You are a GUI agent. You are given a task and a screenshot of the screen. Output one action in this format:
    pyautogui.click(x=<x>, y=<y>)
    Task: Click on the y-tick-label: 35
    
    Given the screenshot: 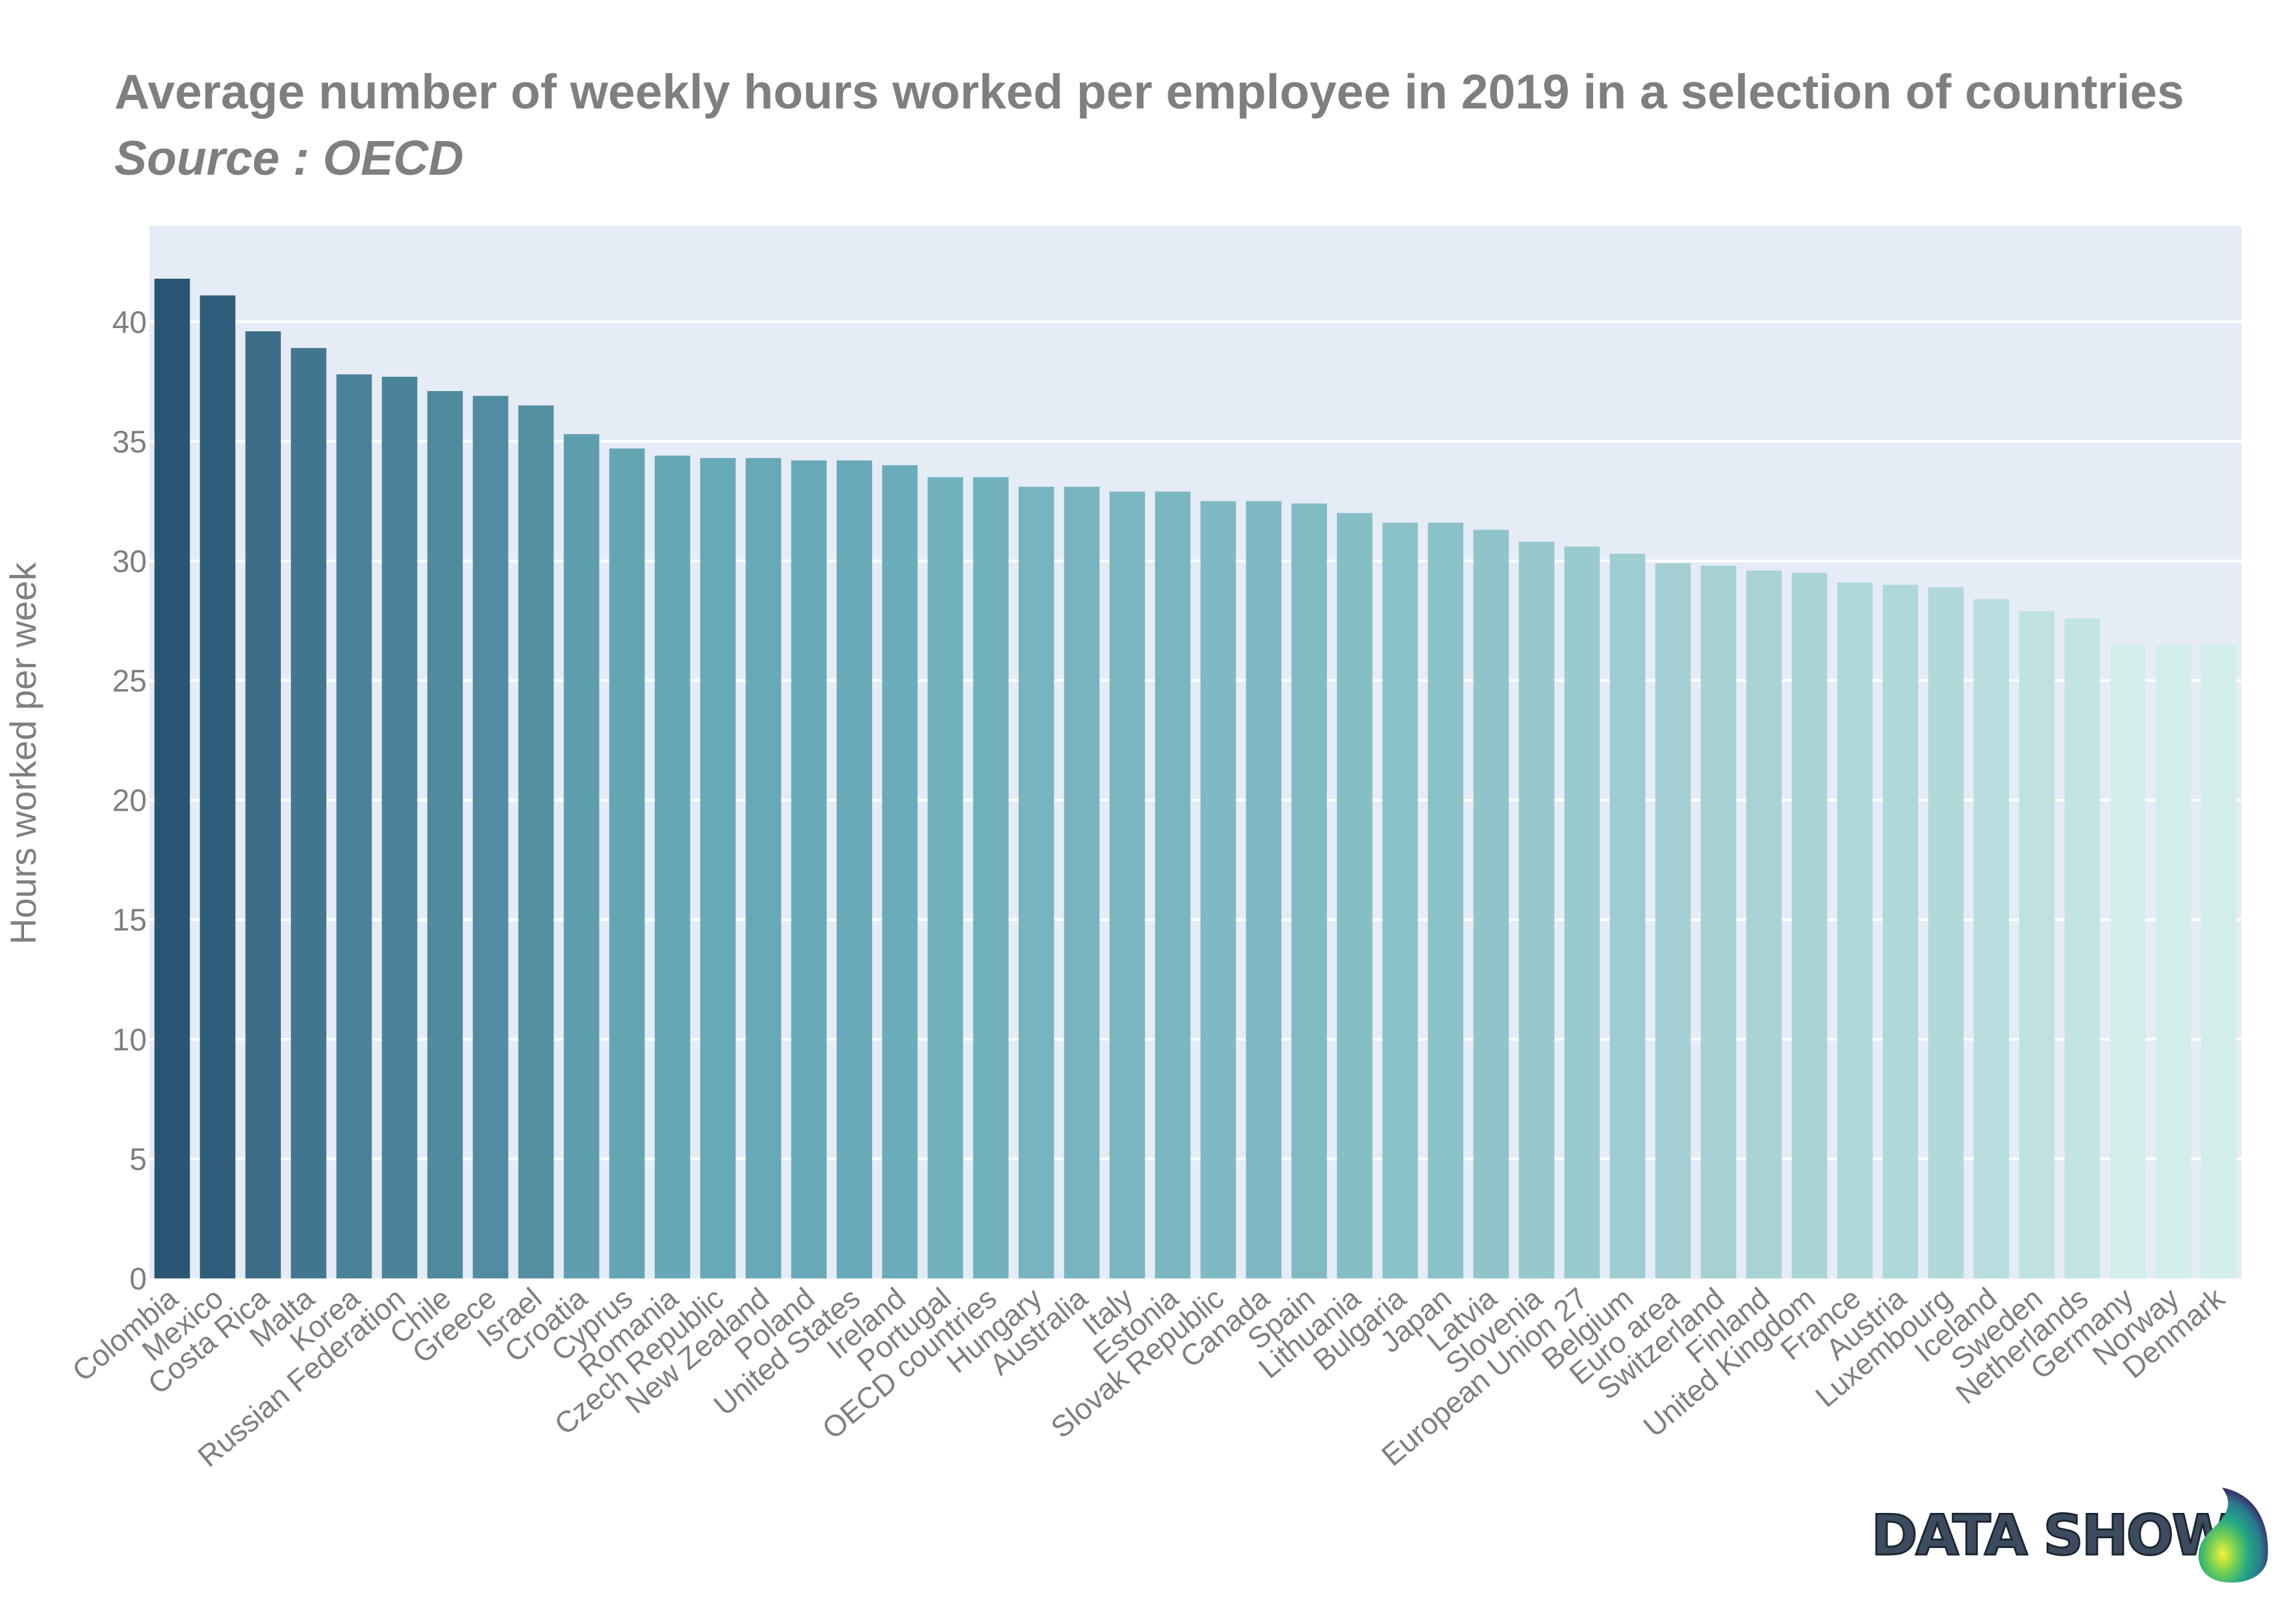 What is the action you would take?
    pyautogui.click(x=129, y=442)
    